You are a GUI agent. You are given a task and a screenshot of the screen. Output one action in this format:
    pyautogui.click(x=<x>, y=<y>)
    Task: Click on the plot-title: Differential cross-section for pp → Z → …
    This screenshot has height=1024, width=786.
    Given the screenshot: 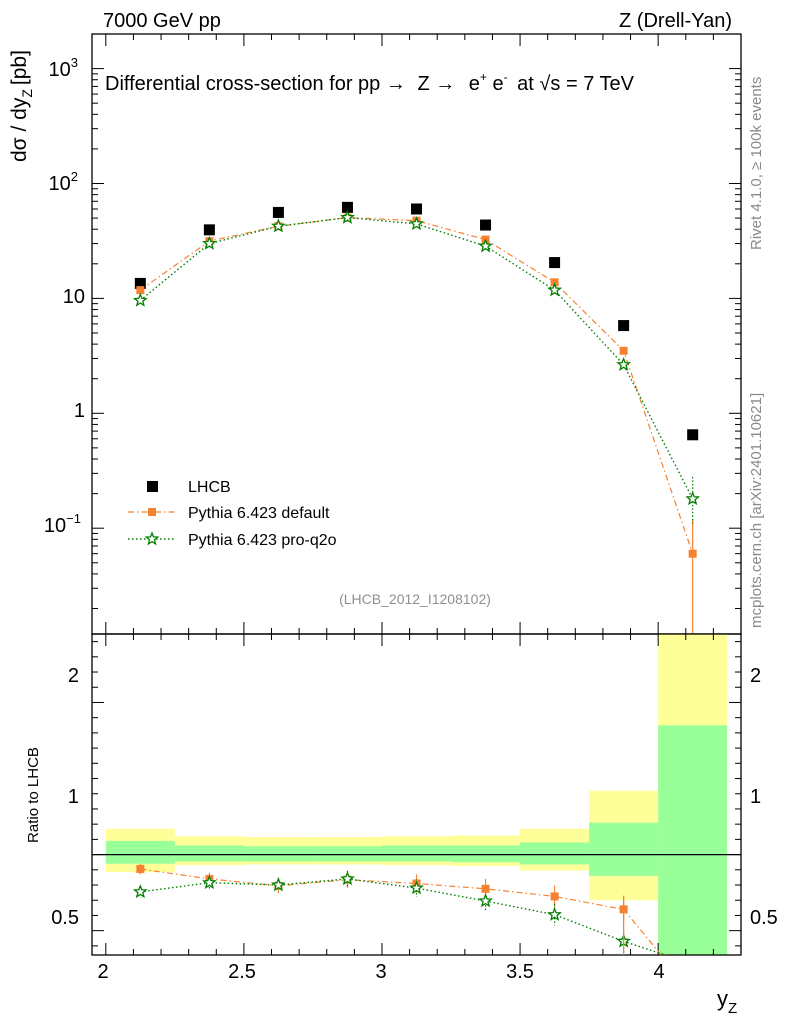 What is the action you would take?
    pyautogui.click(x=370, y=79)
    